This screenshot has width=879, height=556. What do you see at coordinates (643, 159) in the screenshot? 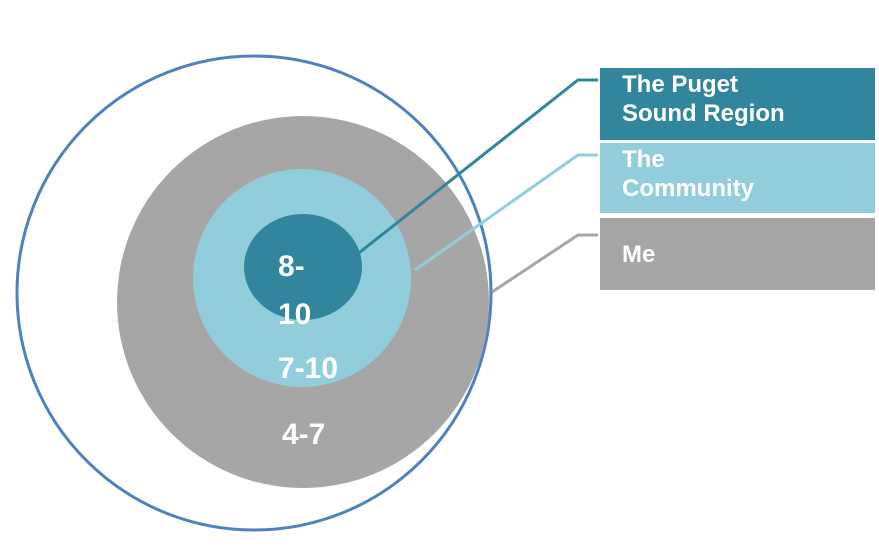
I see `legend-text: The` at bounding box center [643, 159].